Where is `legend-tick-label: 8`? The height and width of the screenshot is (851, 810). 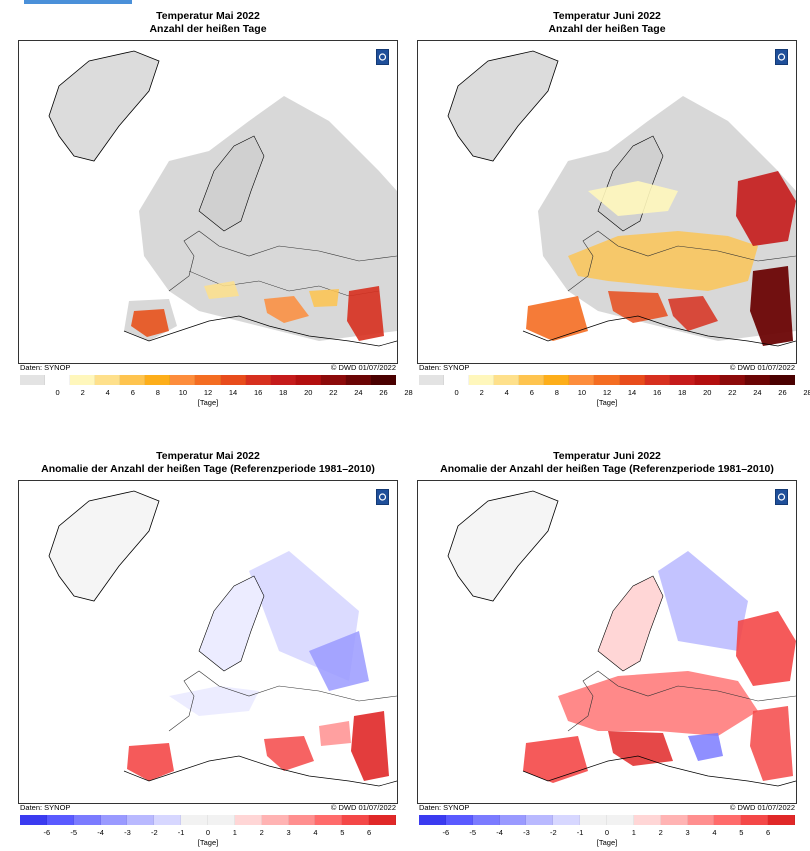 legend-tick-label: 8 is located at coordinates (556, 392).